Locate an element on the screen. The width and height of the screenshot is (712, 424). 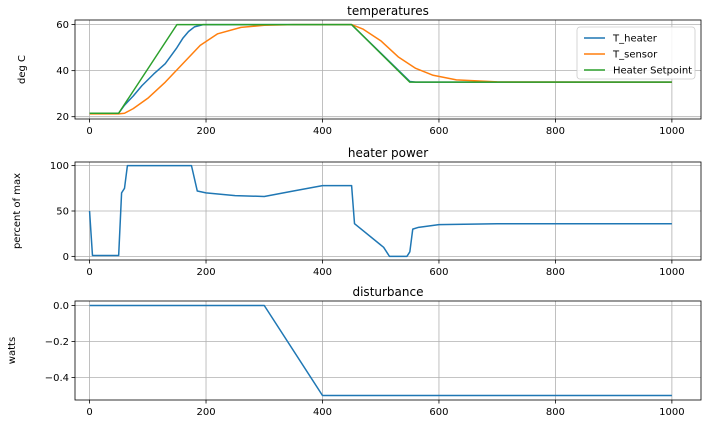
legend-entry: Heater Setpoint is located at coordinates (652, 71).